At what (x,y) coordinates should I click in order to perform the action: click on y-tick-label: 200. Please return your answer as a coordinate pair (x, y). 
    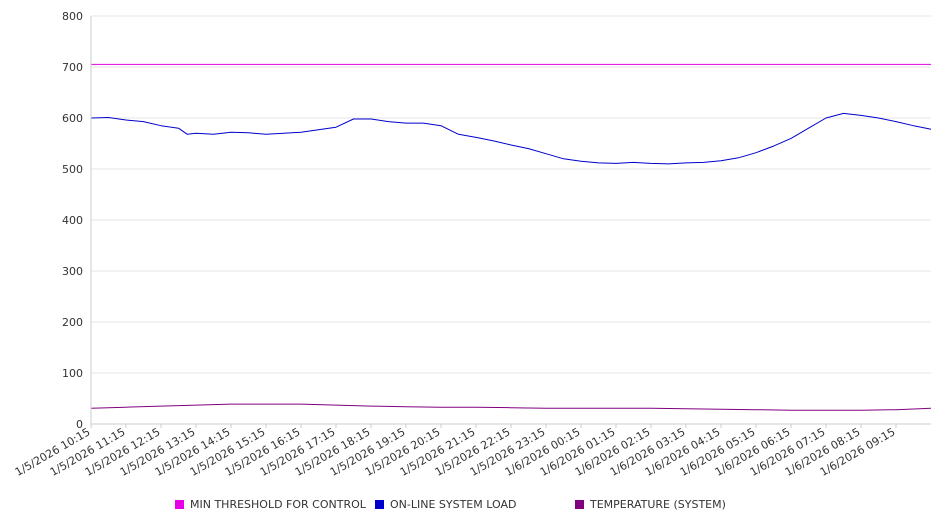
    Looking at the image, I should click on (72, 322).